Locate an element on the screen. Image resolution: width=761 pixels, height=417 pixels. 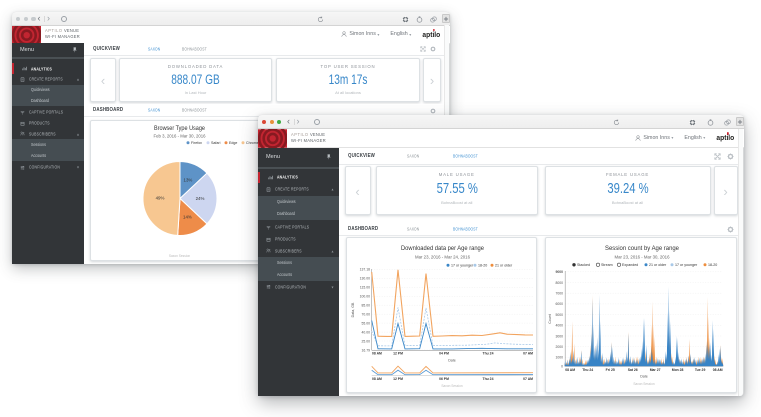
svg-text: 115.00 is located at coordinates (364, 287).